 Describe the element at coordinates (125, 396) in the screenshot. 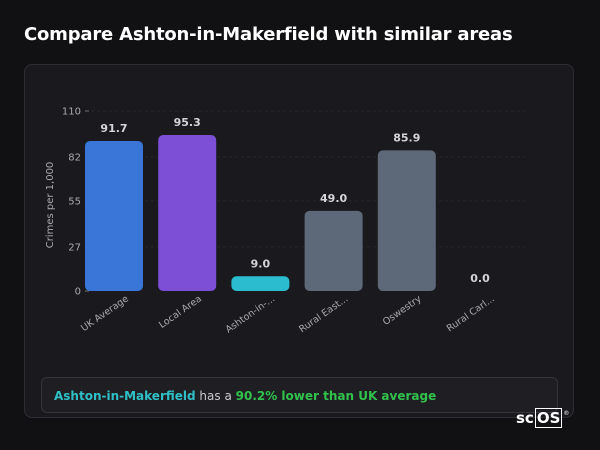

I see `summary-area-name: Ashton-in-Makerfield` at that location.